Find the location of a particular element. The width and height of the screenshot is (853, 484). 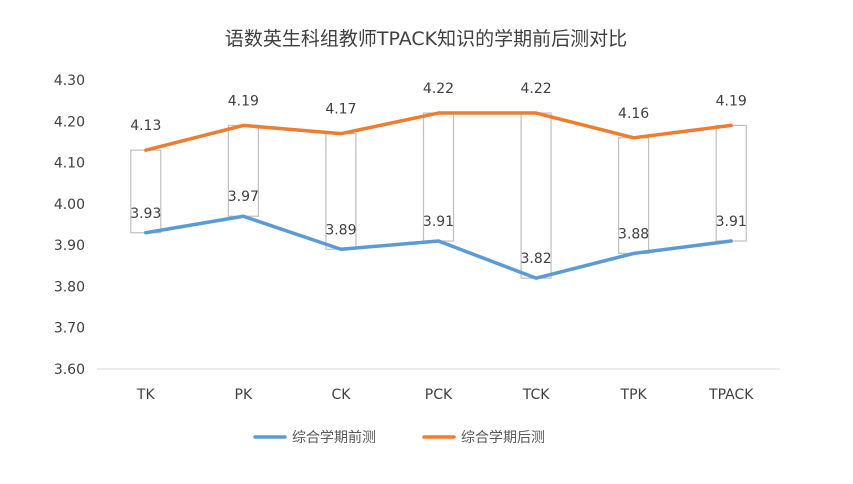

x-tick-label: TCK is located at coordinates (536, 395).